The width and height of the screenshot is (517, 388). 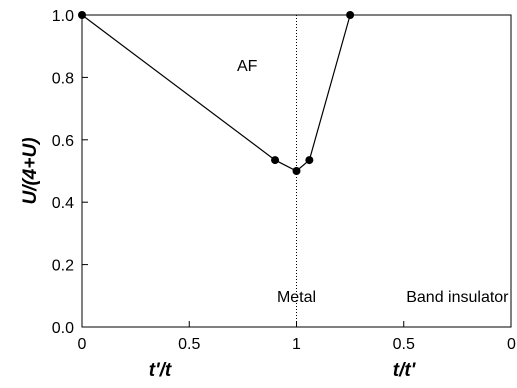 I want to click on y-tick-label: 1.0, so click(x=63, y=16).